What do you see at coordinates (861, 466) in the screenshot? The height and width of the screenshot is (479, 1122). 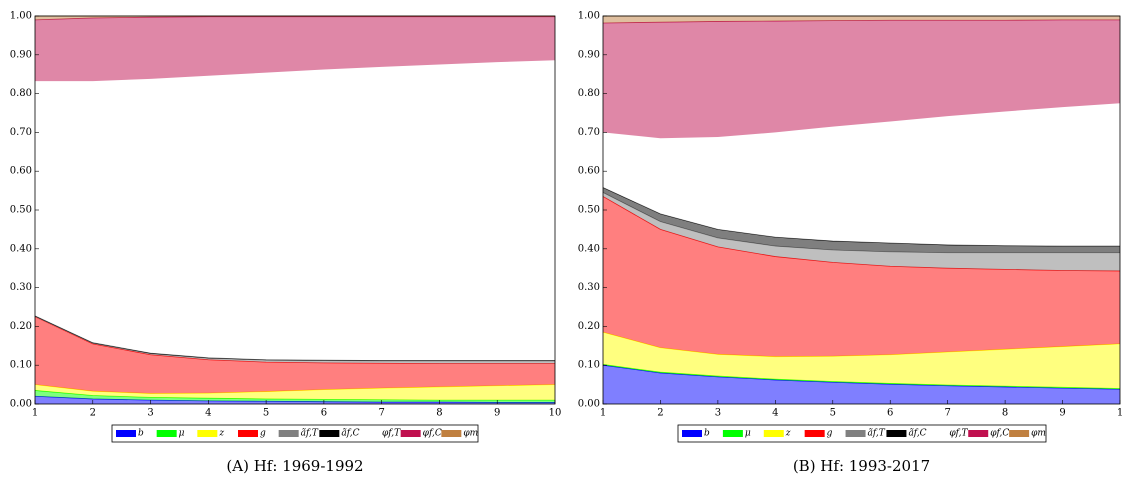 I see `caption: (B) Hf: 1993-2017` at bounding box center [861, 466].